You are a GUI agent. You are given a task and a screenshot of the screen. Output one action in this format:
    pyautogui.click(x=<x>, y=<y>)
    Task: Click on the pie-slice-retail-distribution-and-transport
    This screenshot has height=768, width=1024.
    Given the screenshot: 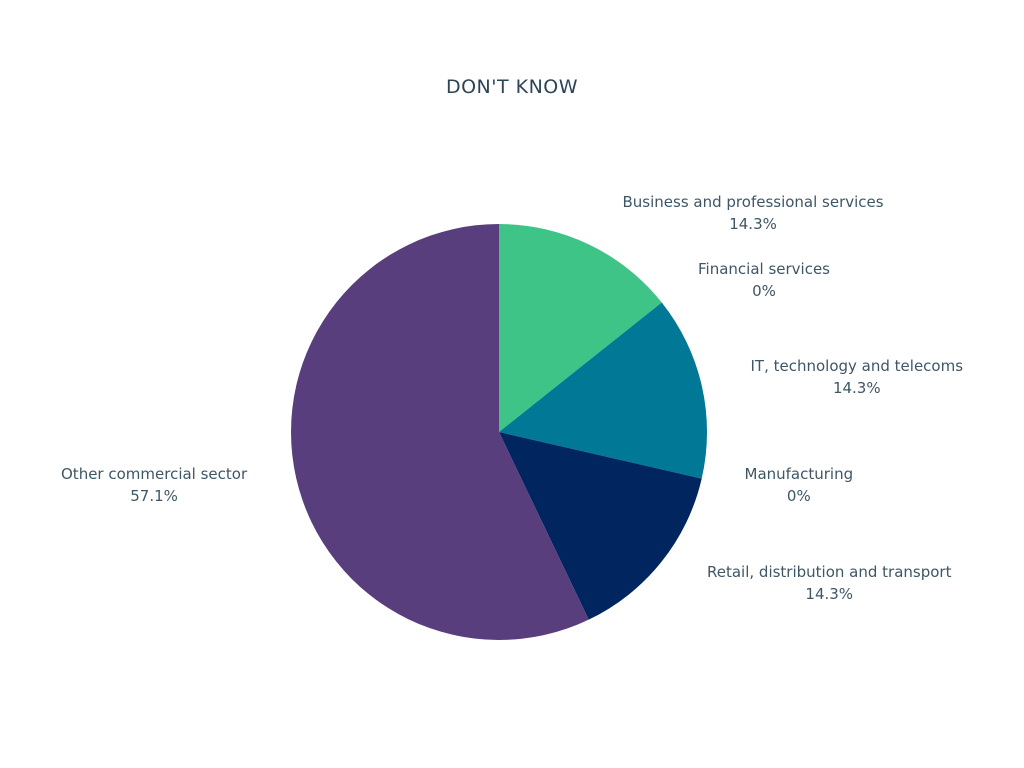 What is the action you would take?
    pyautogui.click(x=600, y=526)
    